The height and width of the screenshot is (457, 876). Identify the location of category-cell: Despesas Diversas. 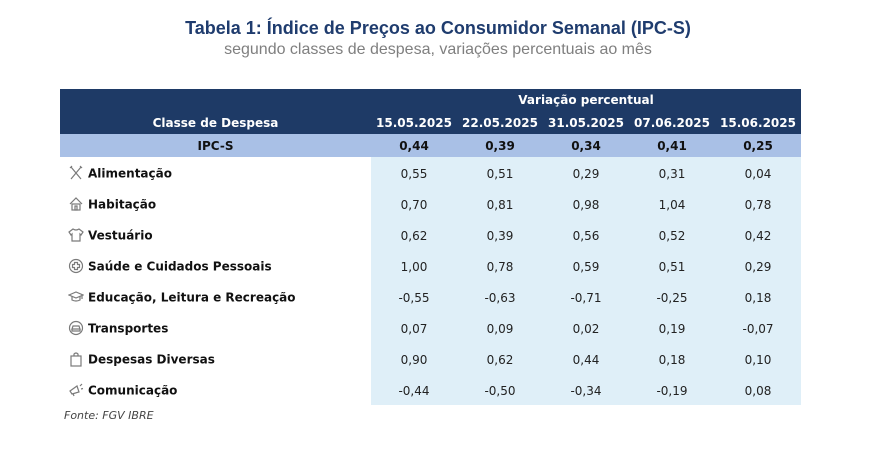
(215, 358).